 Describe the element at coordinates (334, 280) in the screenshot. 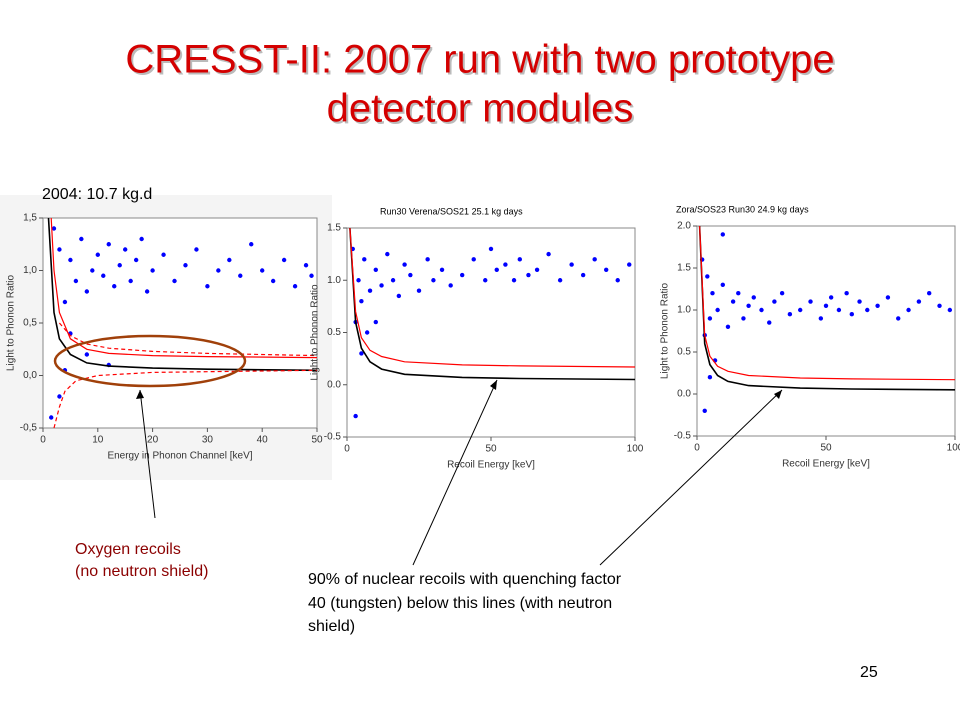

I see `y-tick-label: 1.0` at that location.